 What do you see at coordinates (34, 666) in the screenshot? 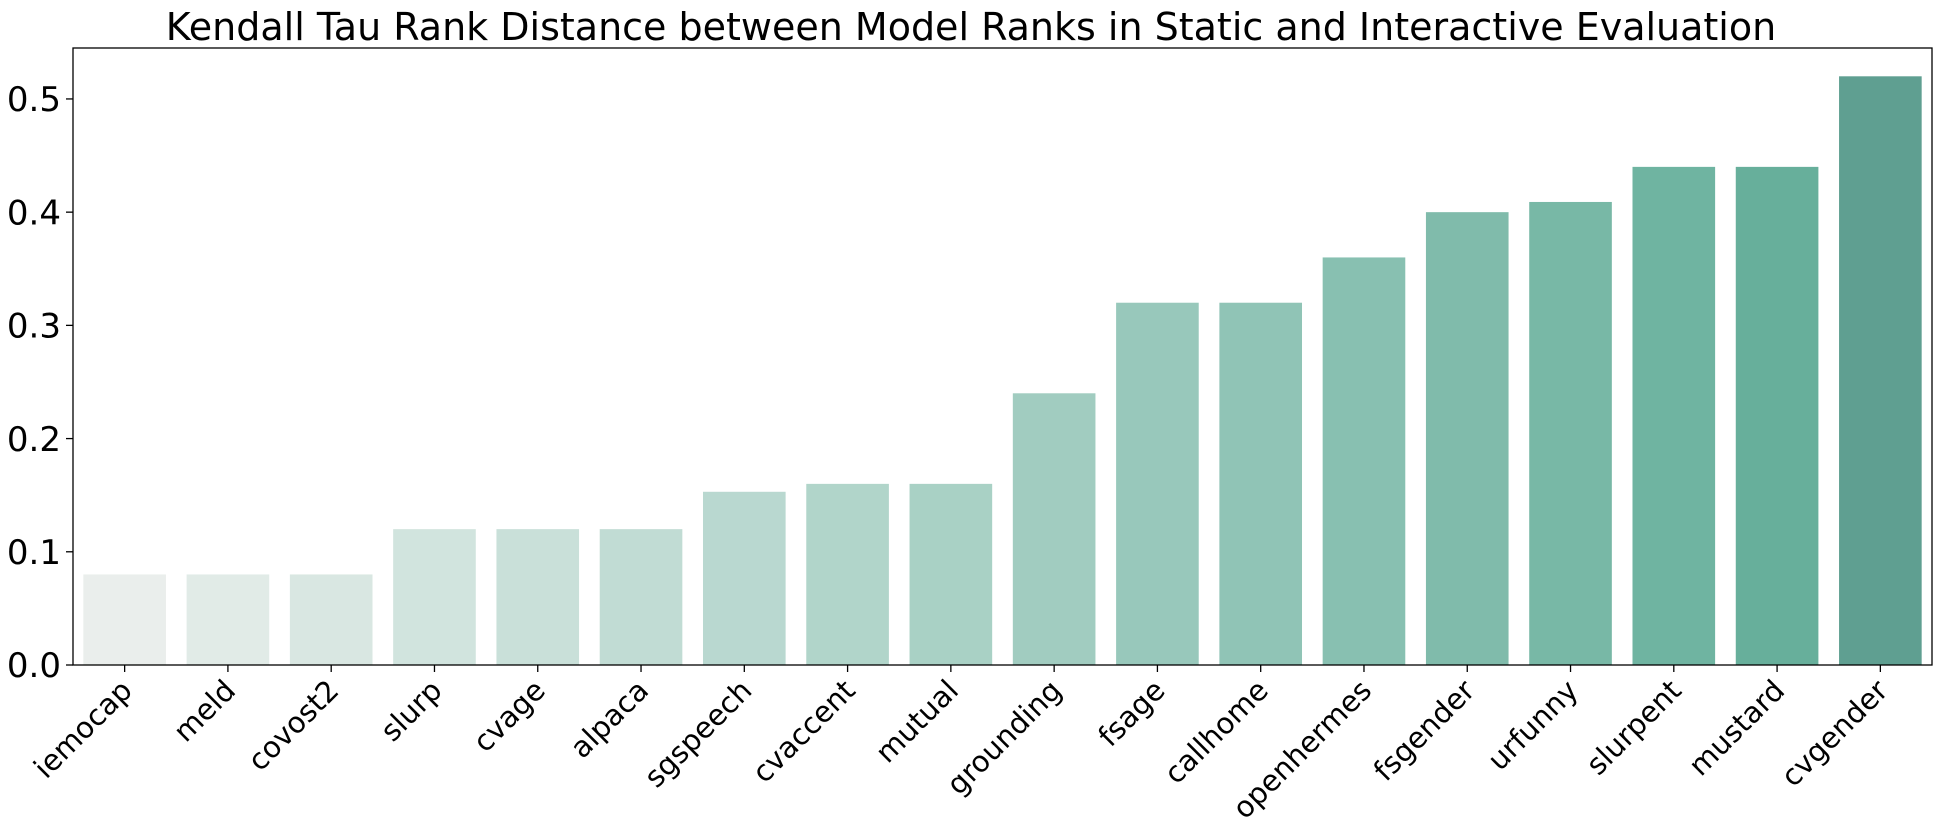
I see `y-tick-label: 0.0` at bounding box center [34, 666].